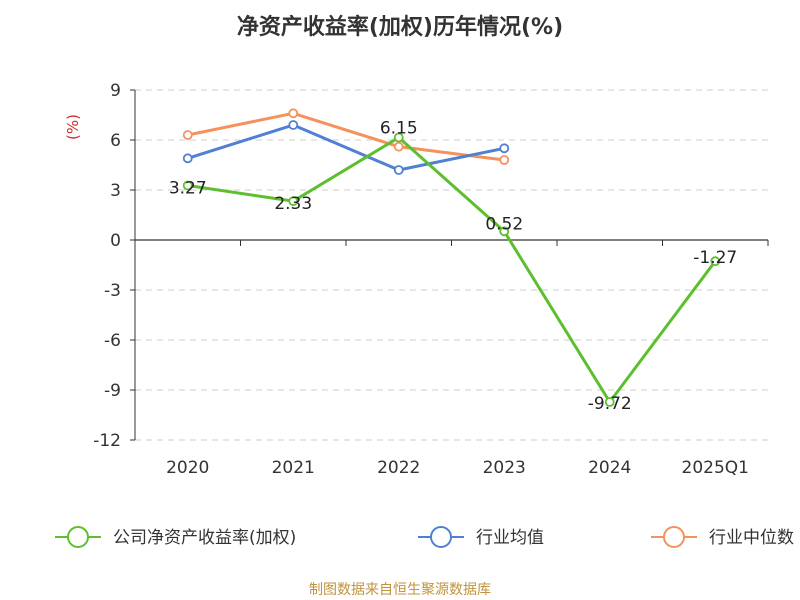  What do you see at coordinates (115, 141) in the screenshot?
I see `y-tick-label: 6` at bounding box center [115, 141].